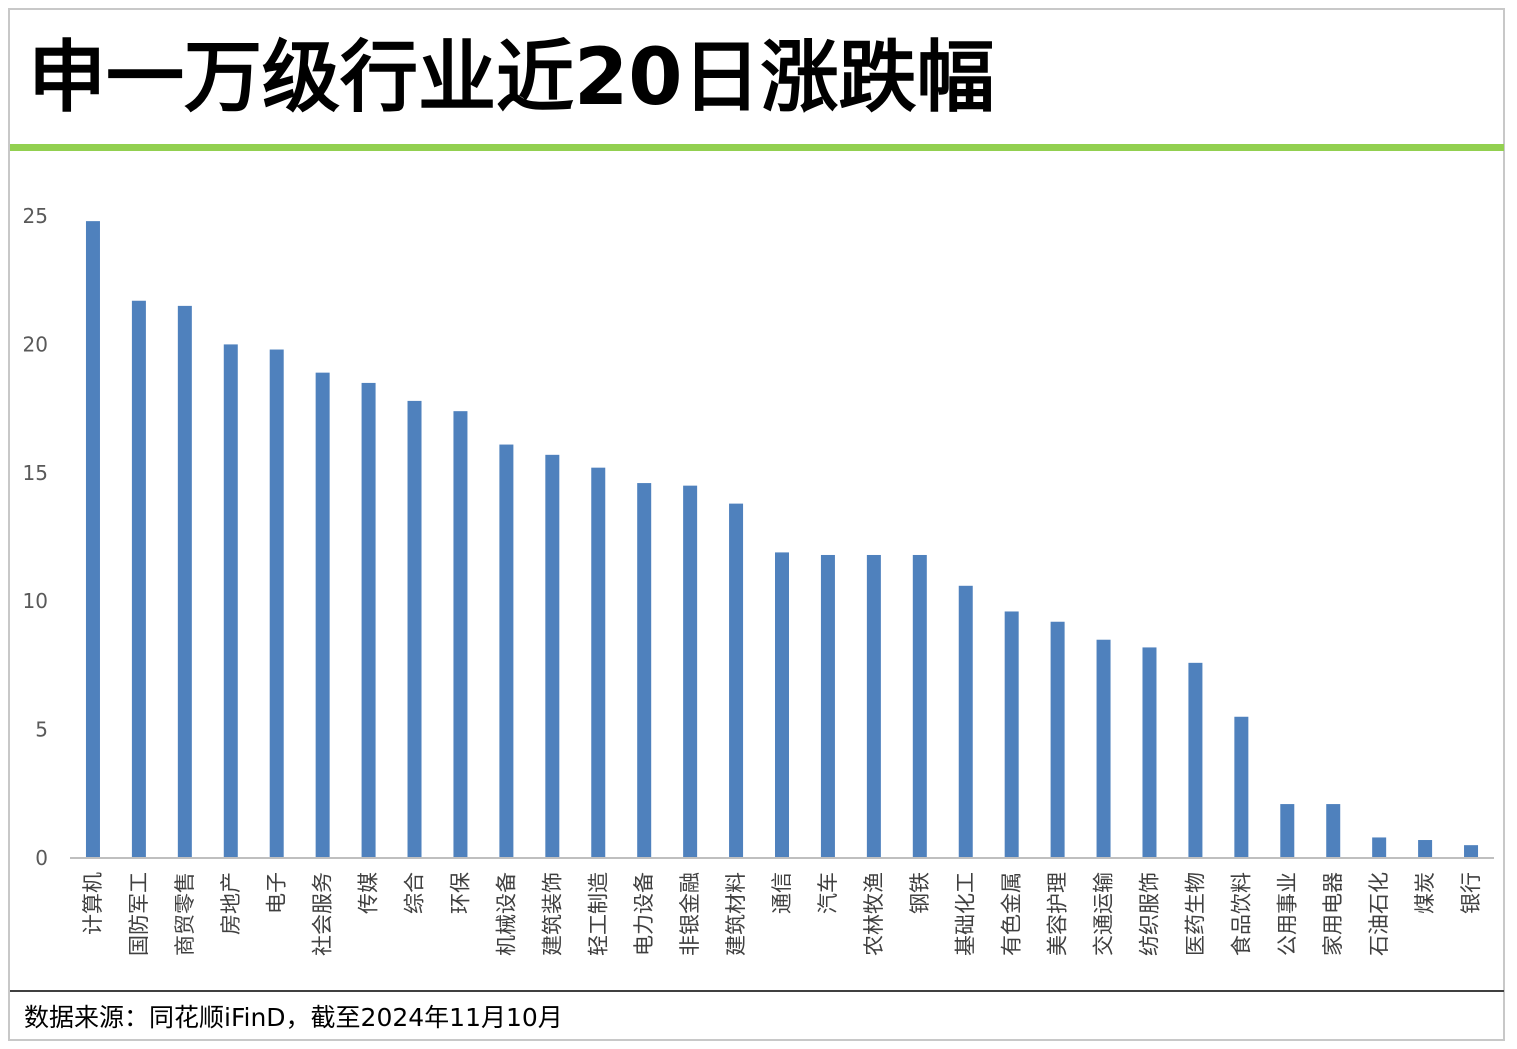 This screenshot has height=1049, width=1517. Describe the element at coordinates (93, 903) in the screenshot. I see `x-tick-label: 计算机` at that location.